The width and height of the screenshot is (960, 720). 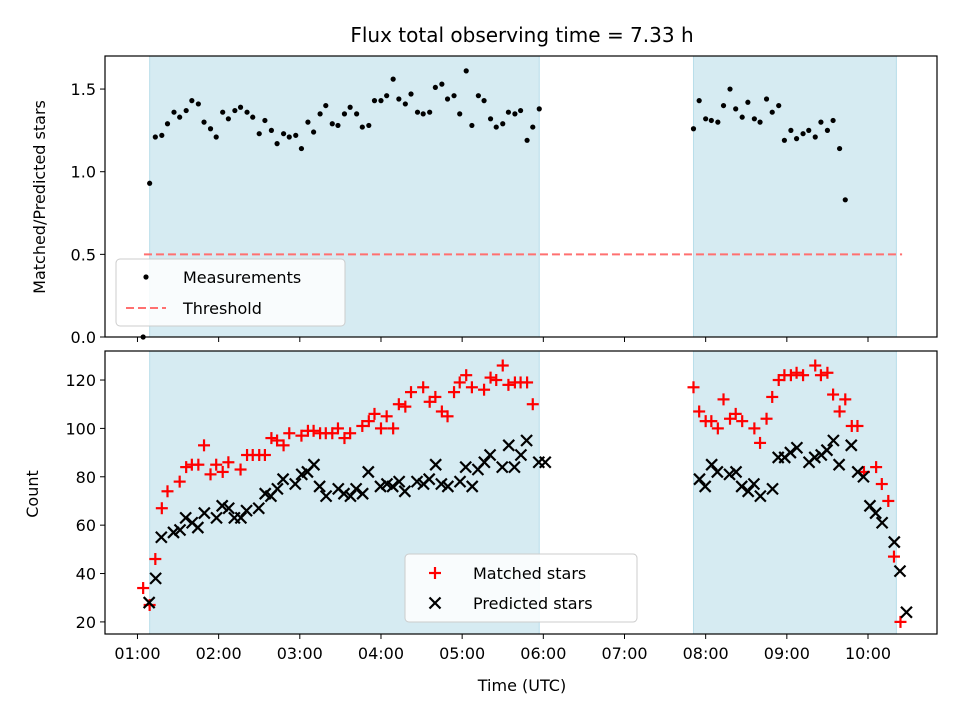 What do you see at coordinates (86, 622) in the screenshot?
I see `bottom-y-tick-label: 20` at bounding box center [86, 622].